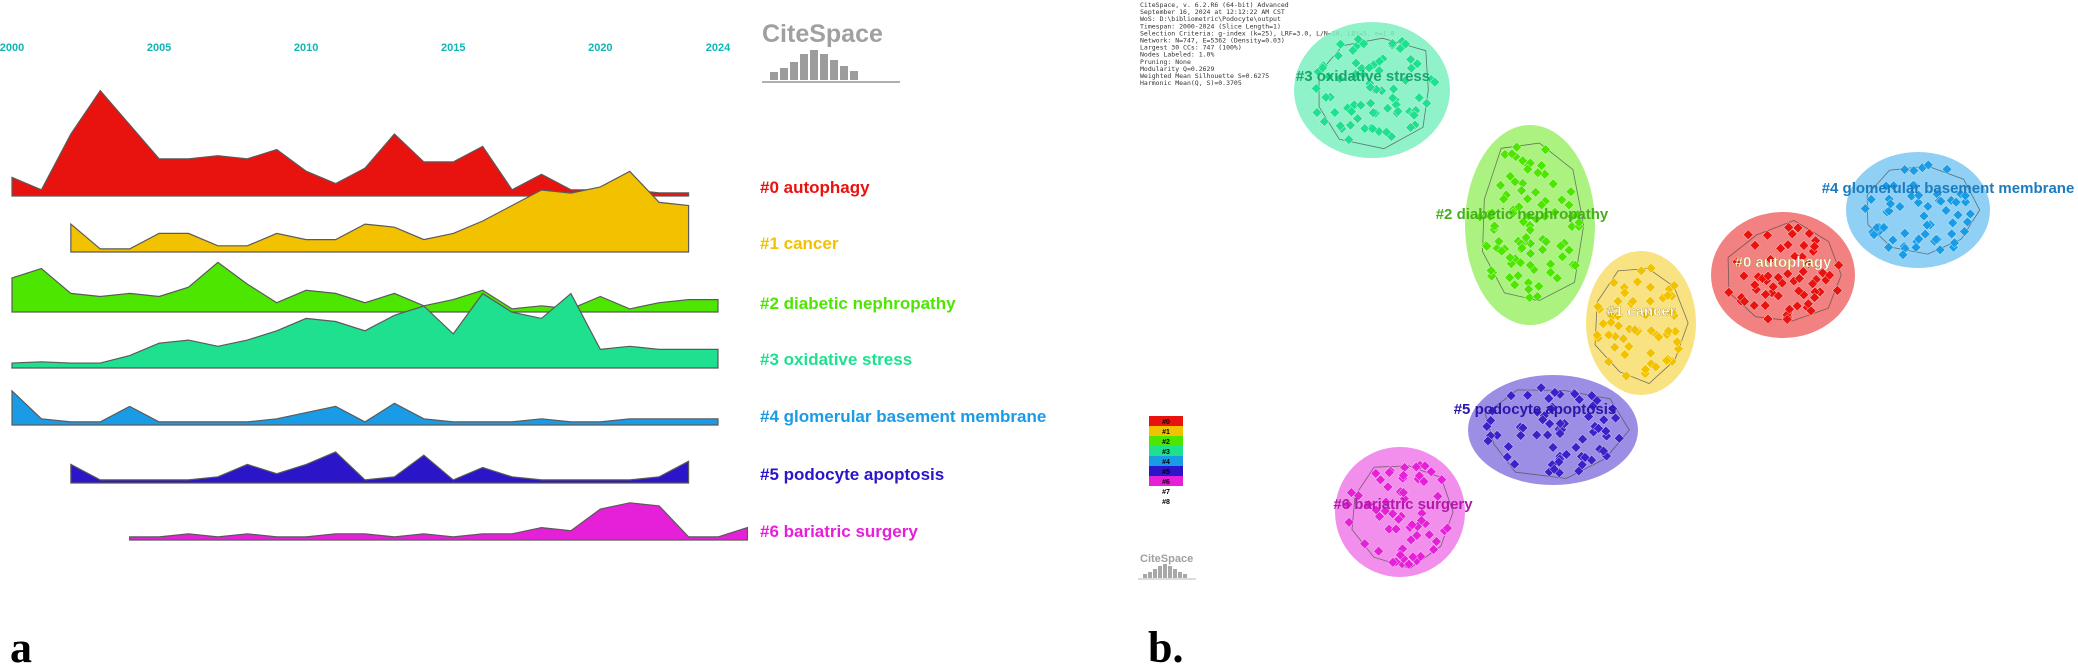 Image resolution: width=2078 pixels, height=668 pixels. I want to click on series-label: #5 podocyte apoptosis, so click(852, 474).